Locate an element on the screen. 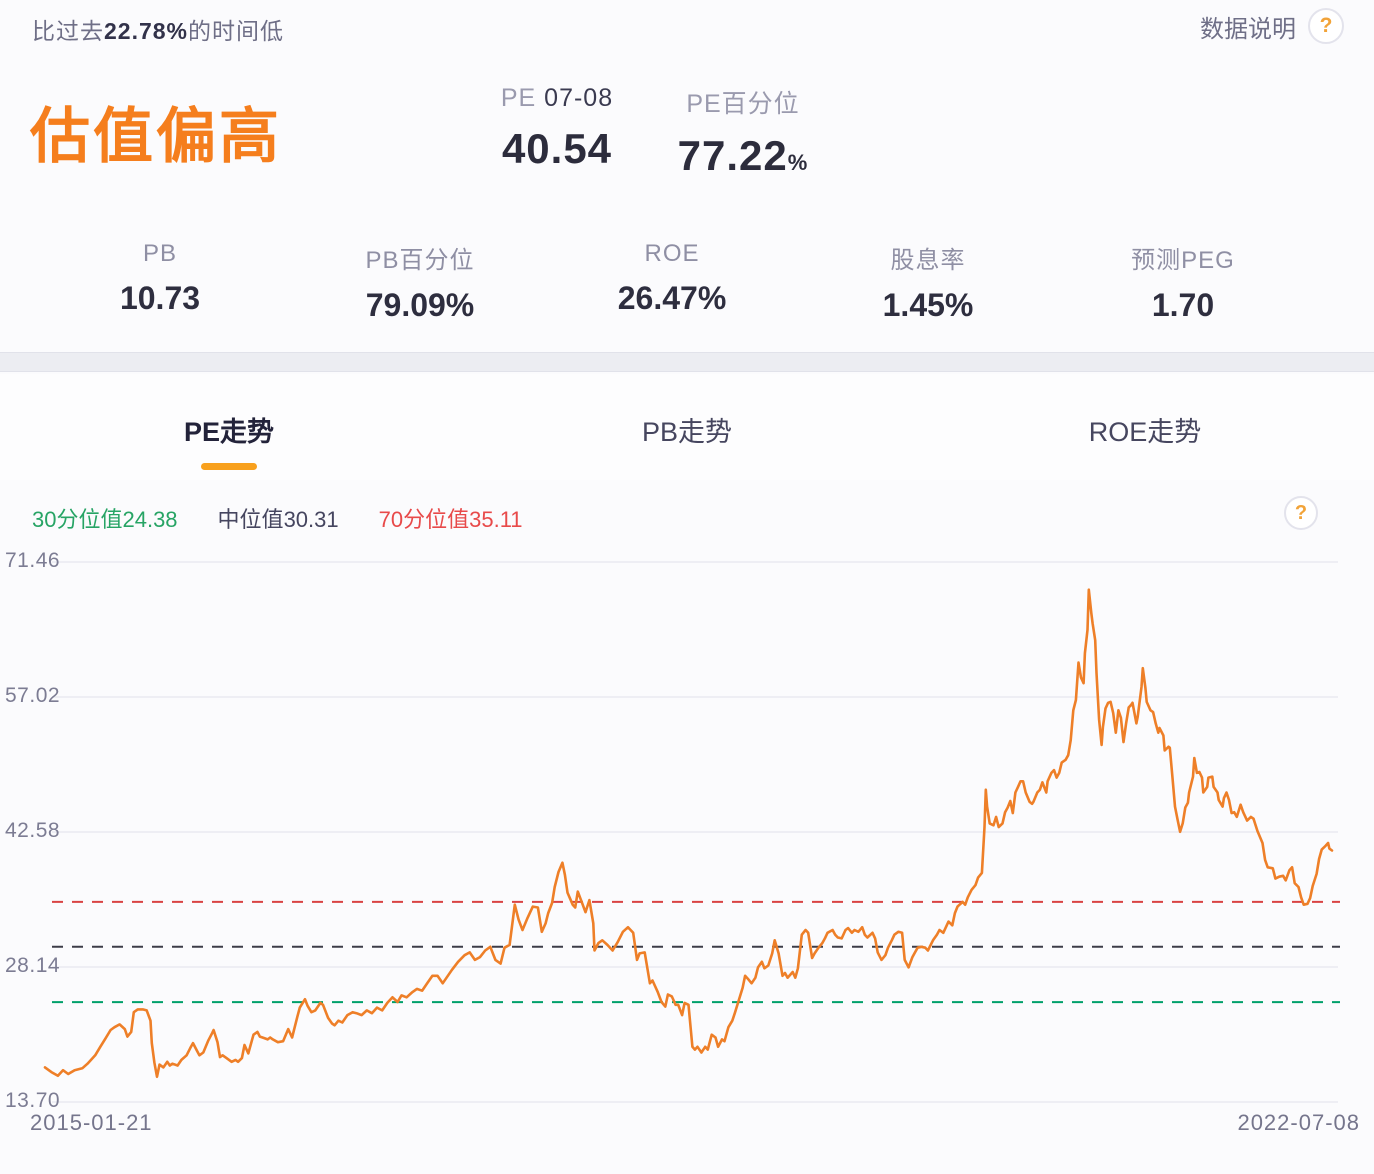 The width and height of the screenshot is (1374, 1174). y-axis-tick: 13.70 is located at coordinates (33, 1100).